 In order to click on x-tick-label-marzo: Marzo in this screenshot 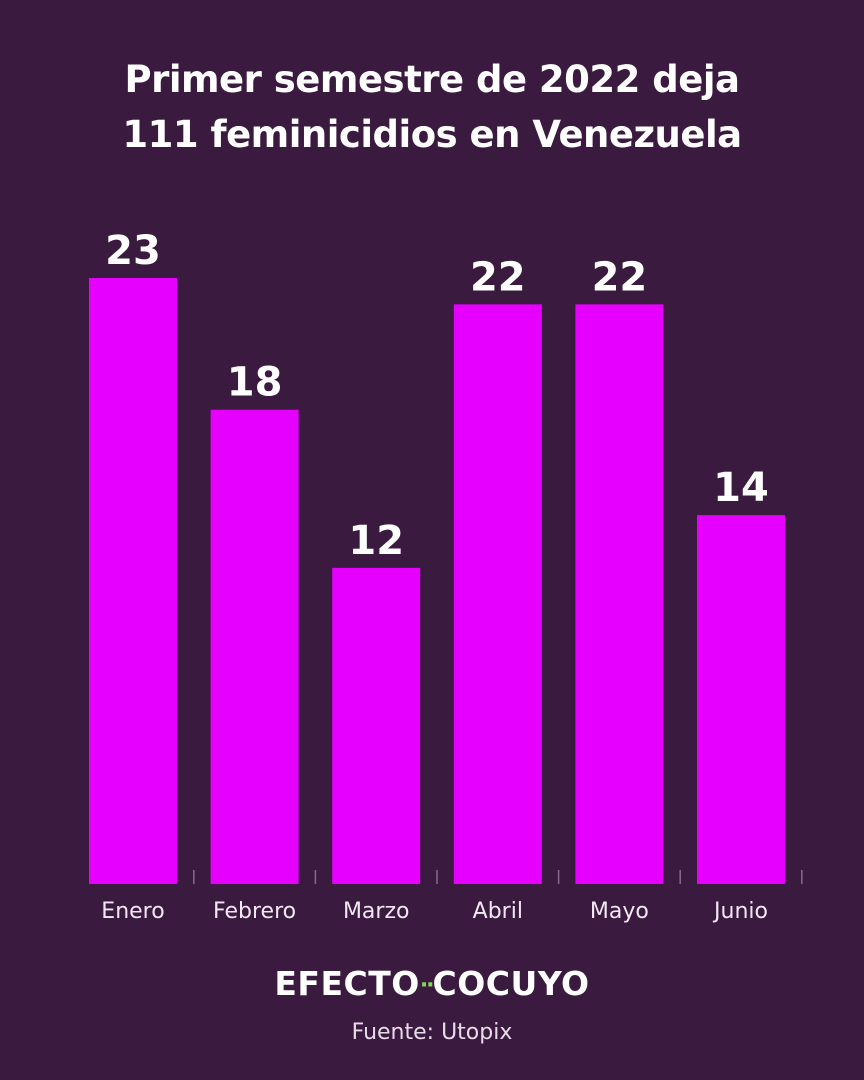, I will do `click(376, 911)`.